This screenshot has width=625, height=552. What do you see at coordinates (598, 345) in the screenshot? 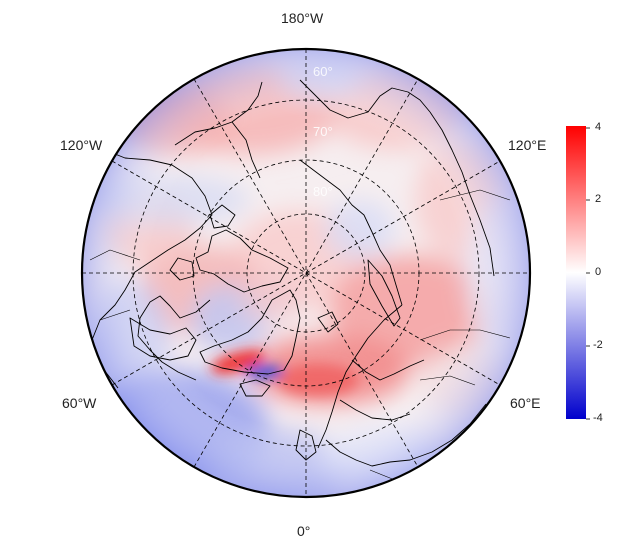
I see `colorbar-tick-neg2: -2` at bounding box center [598, 345].